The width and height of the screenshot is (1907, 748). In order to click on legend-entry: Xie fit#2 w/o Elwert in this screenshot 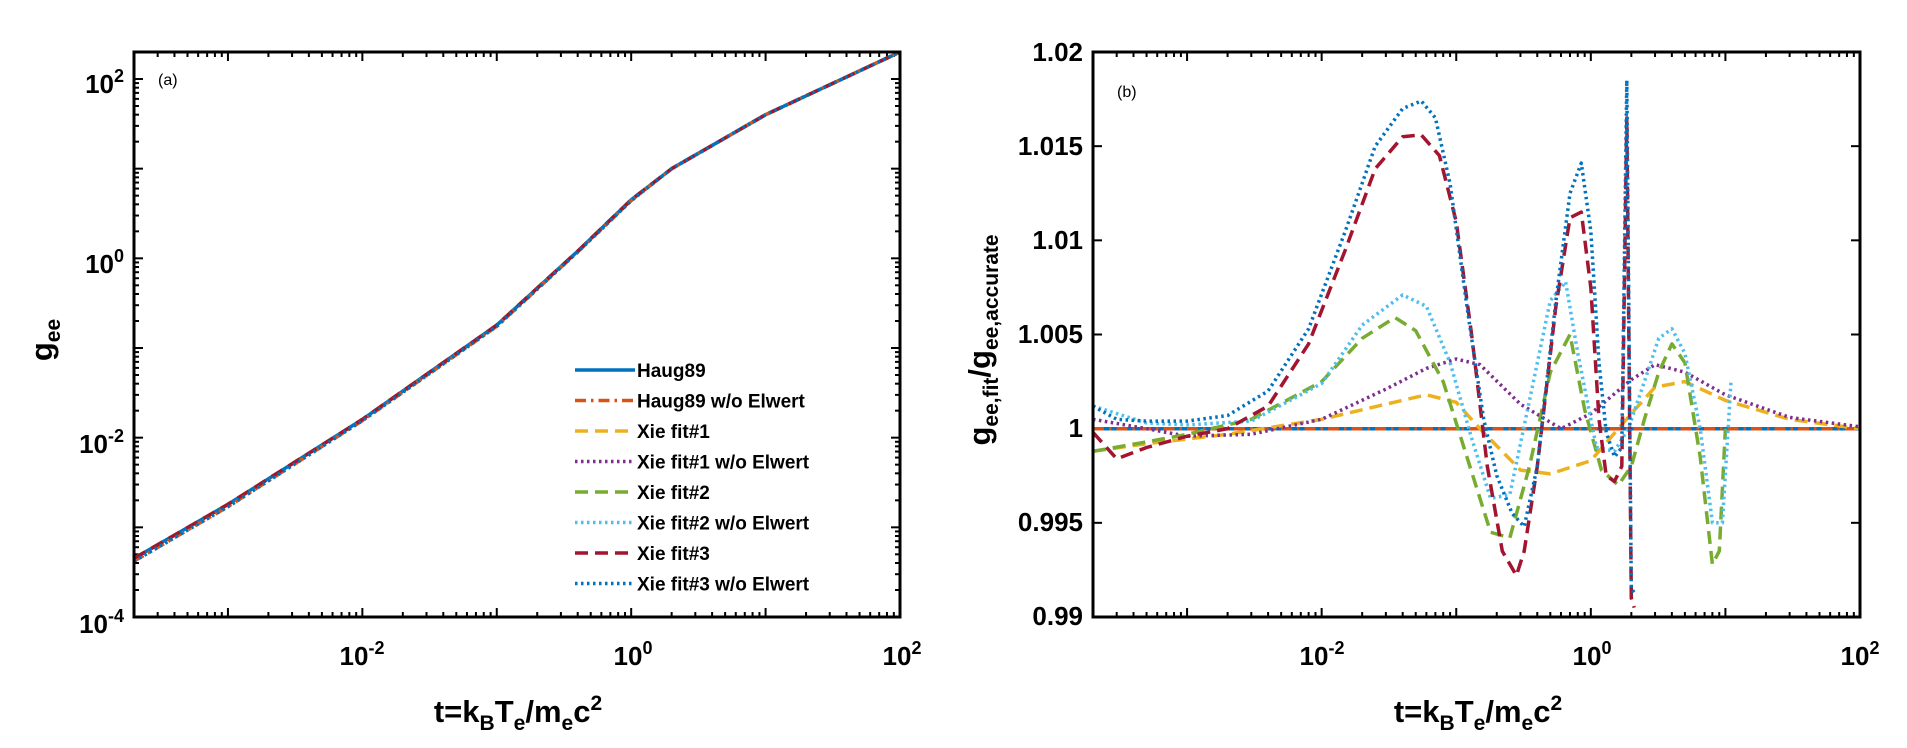, I will do `click(692, 524)`.